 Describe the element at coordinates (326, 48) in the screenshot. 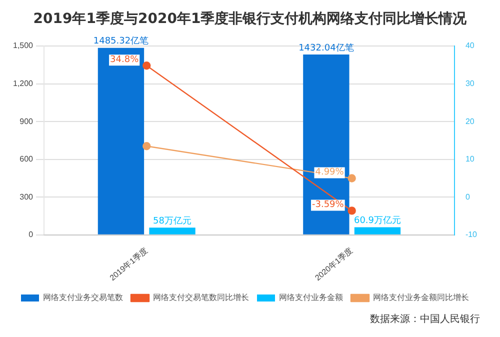

I see `data-label: 1432.04亿笔` at that location.